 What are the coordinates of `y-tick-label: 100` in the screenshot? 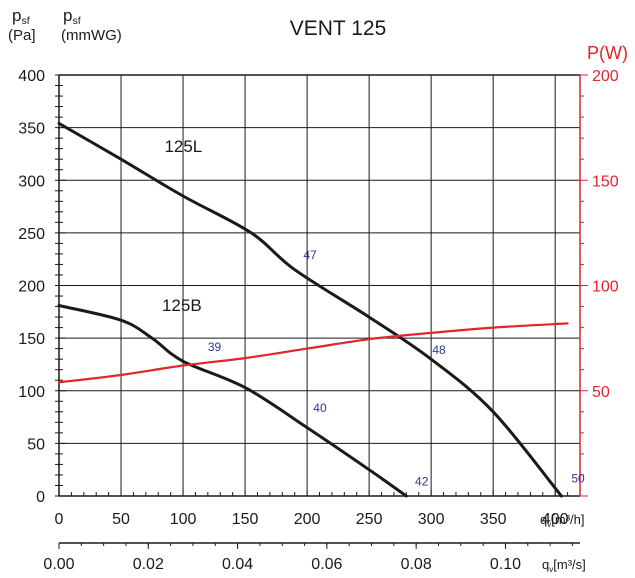 It's located at (31, 392).